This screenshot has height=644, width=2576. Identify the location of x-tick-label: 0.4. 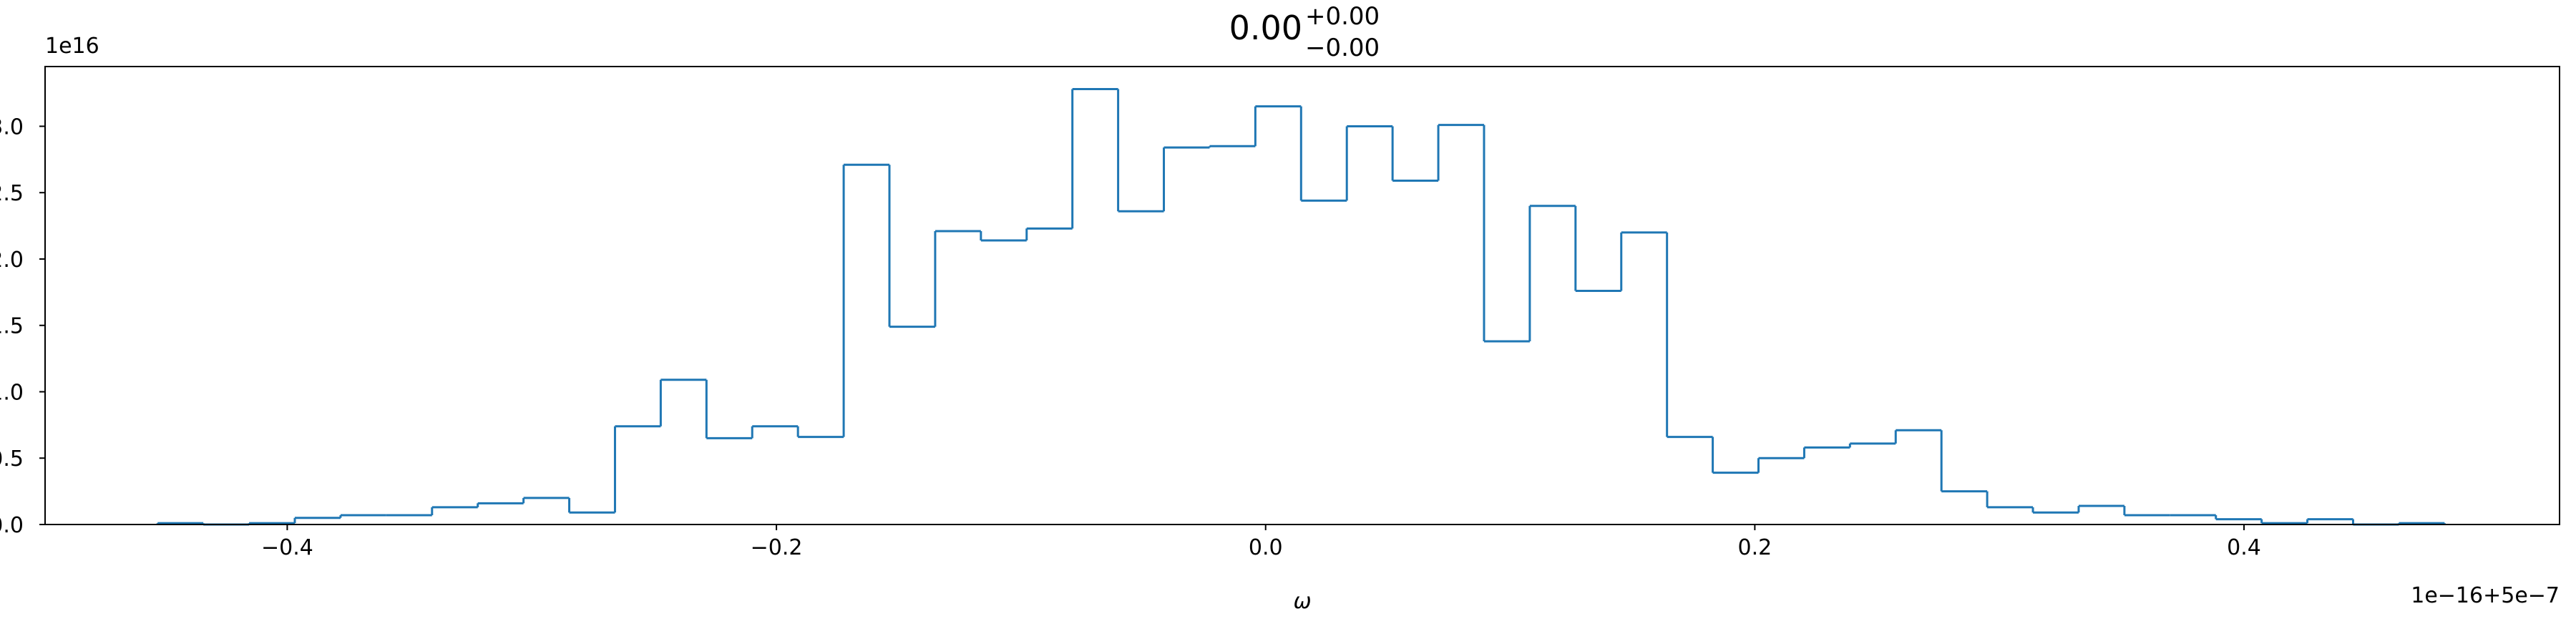
(2244, 547).